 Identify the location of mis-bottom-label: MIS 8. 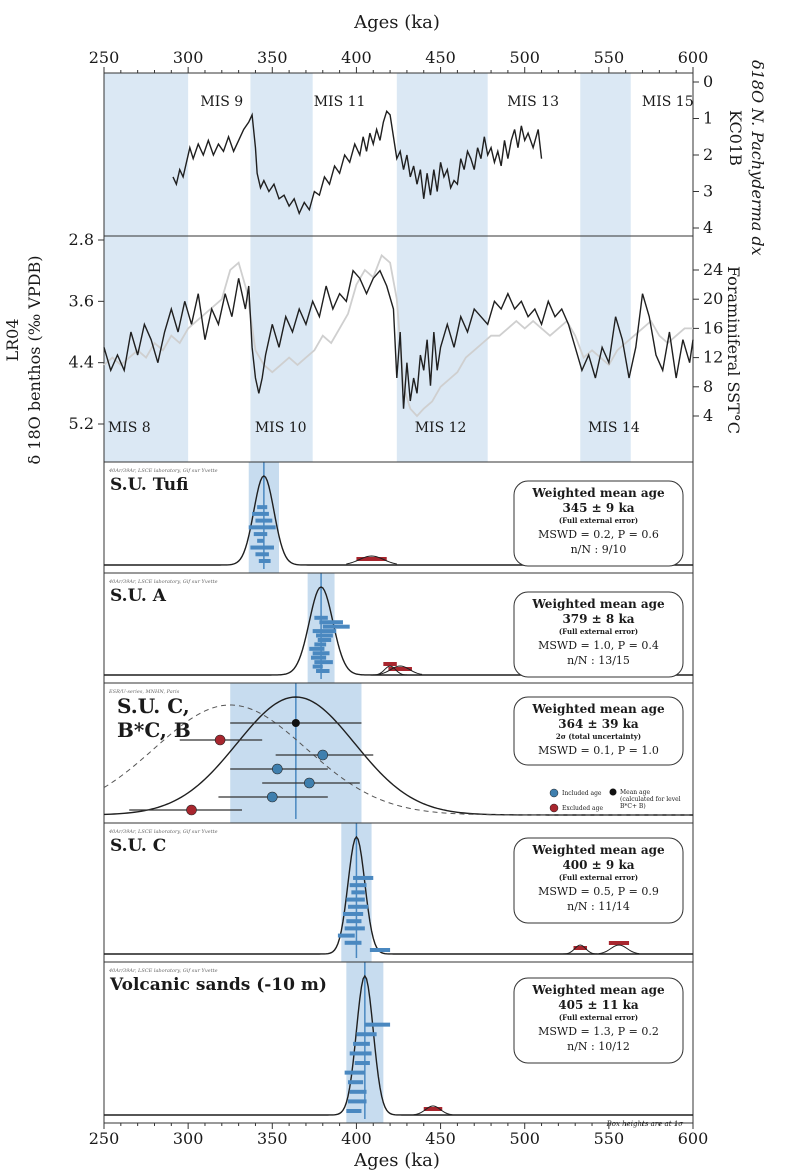
(129, 428).